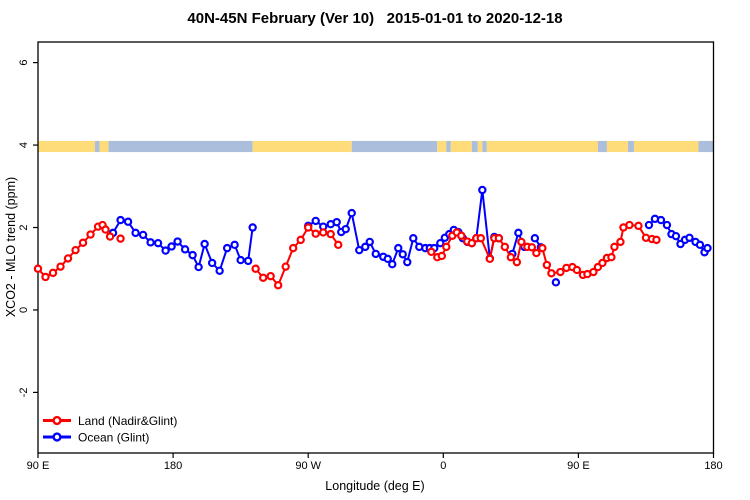  What do you see at coordinates (24, 145) in the screenshot?
I see `y-tick-label: 4` at bounding box center [24, 145].